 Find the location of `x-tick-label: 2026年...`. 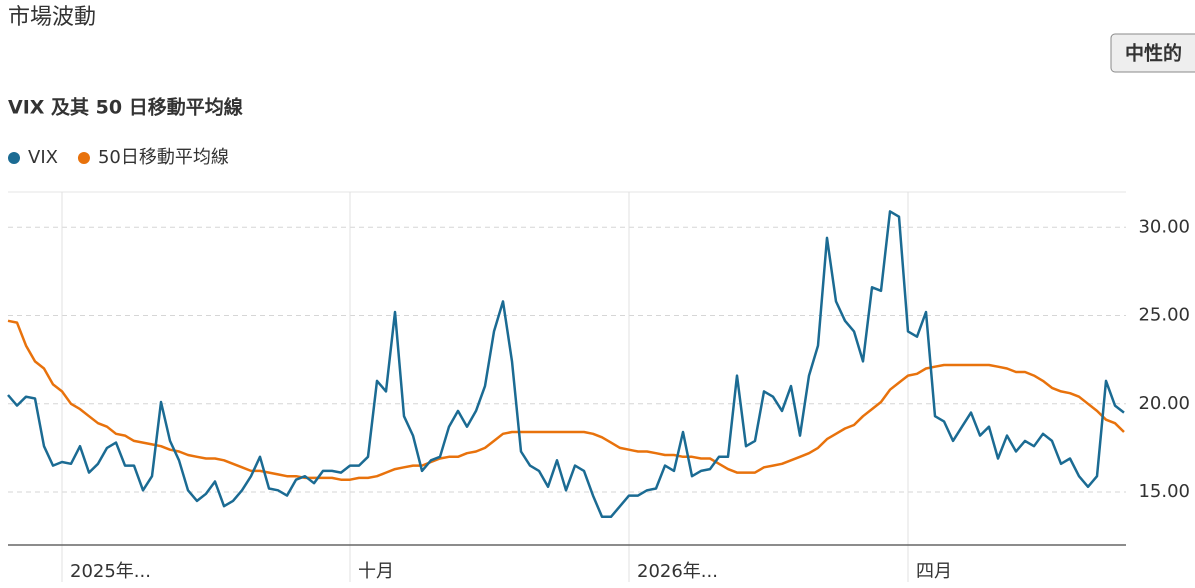

x-tick-label: 2026年... is located at coordinates (677, 571).